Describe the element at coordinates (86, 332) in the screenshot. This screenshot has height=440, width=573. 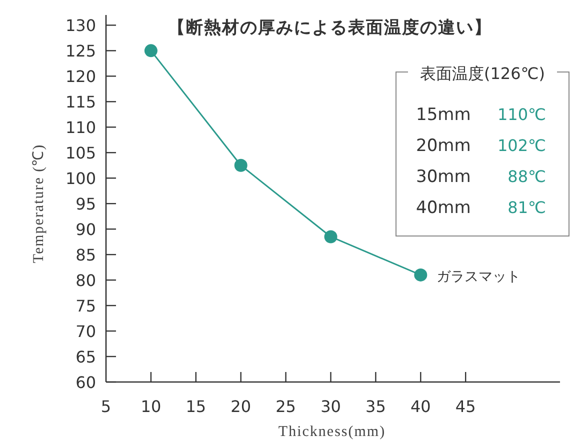
I see `y-tick-label: 70` at that location.